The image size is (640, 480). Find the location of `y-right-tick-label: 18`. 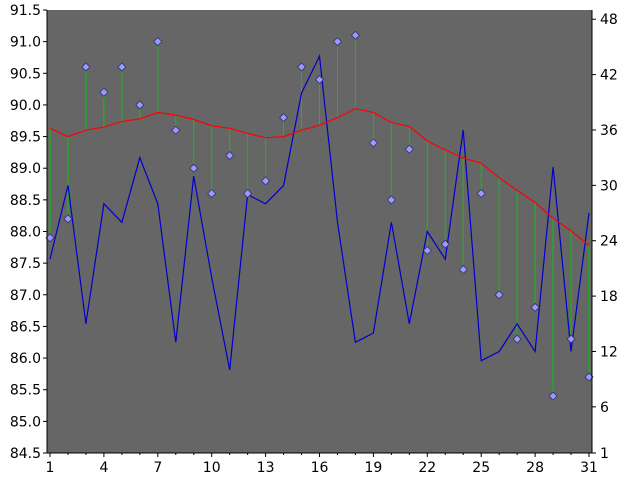

y-right-tick-label: 18 is located at coordinates (609, 297).